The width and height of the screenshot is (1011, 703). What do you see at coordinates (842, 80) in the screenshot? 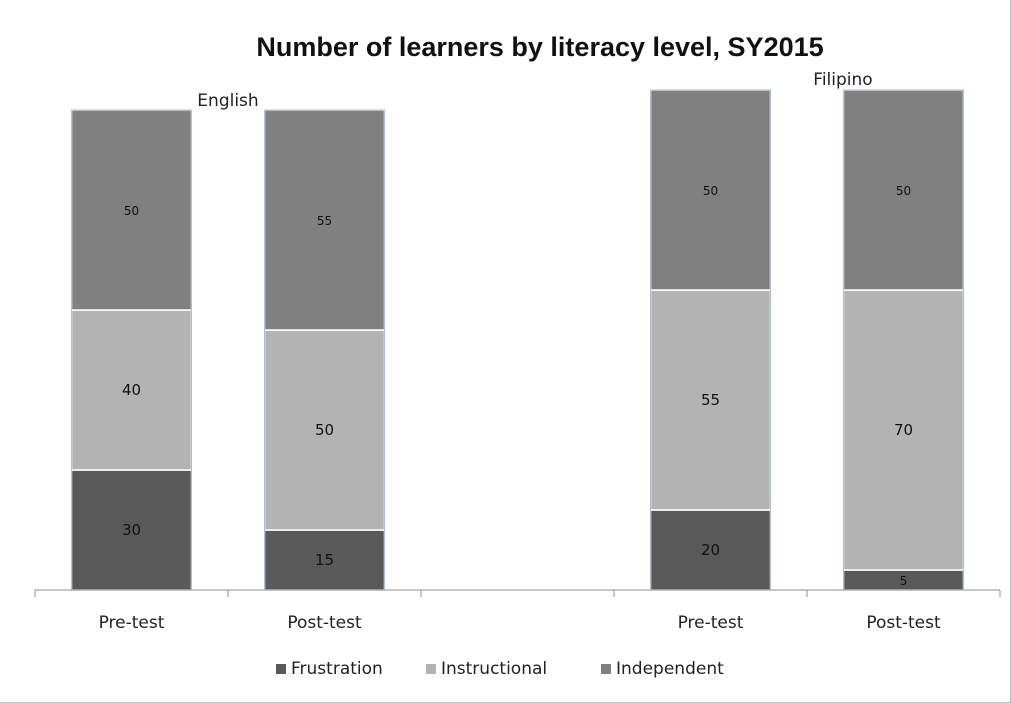
I see `group-label-filipino: Filipino` at bounding box center [842, 80].